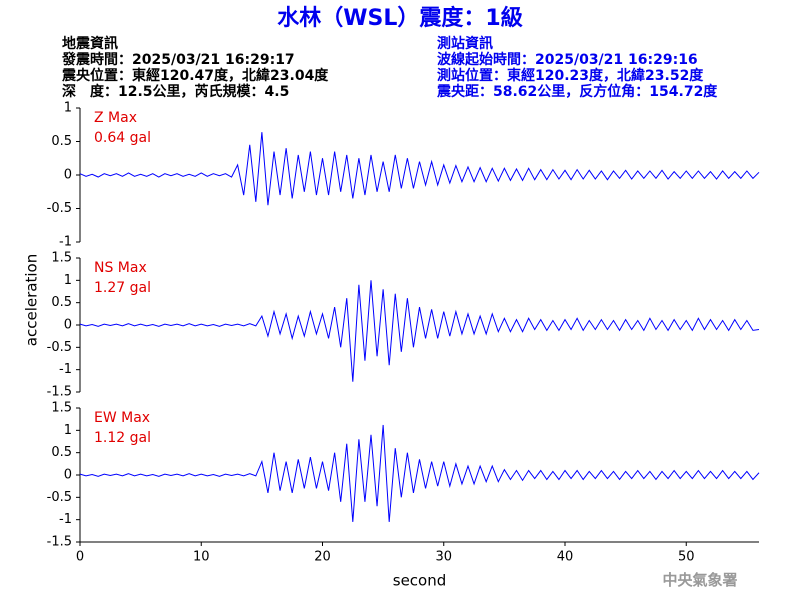 Image resolution: width=800 pixels, height=600 pixels. I want to click on station-info: 震央距：58.62公里，反方位角：154.72度, so click(577, 91).